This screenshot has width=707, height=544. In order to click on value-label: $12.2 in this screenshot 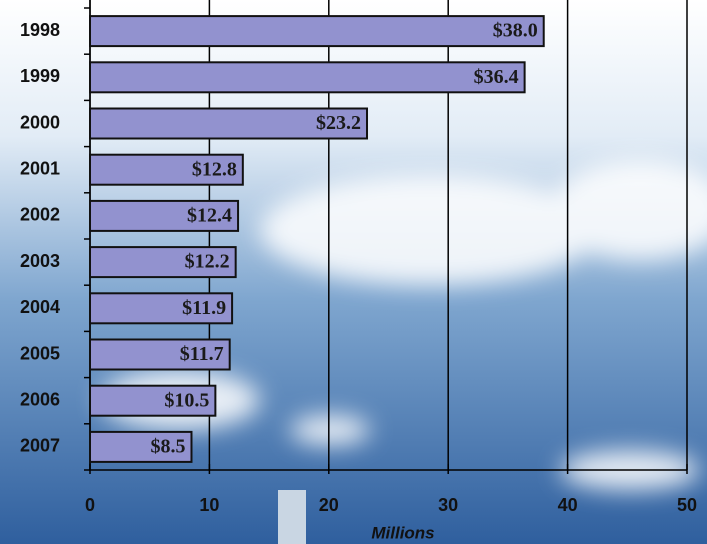, I will do `click(207, 262)`.